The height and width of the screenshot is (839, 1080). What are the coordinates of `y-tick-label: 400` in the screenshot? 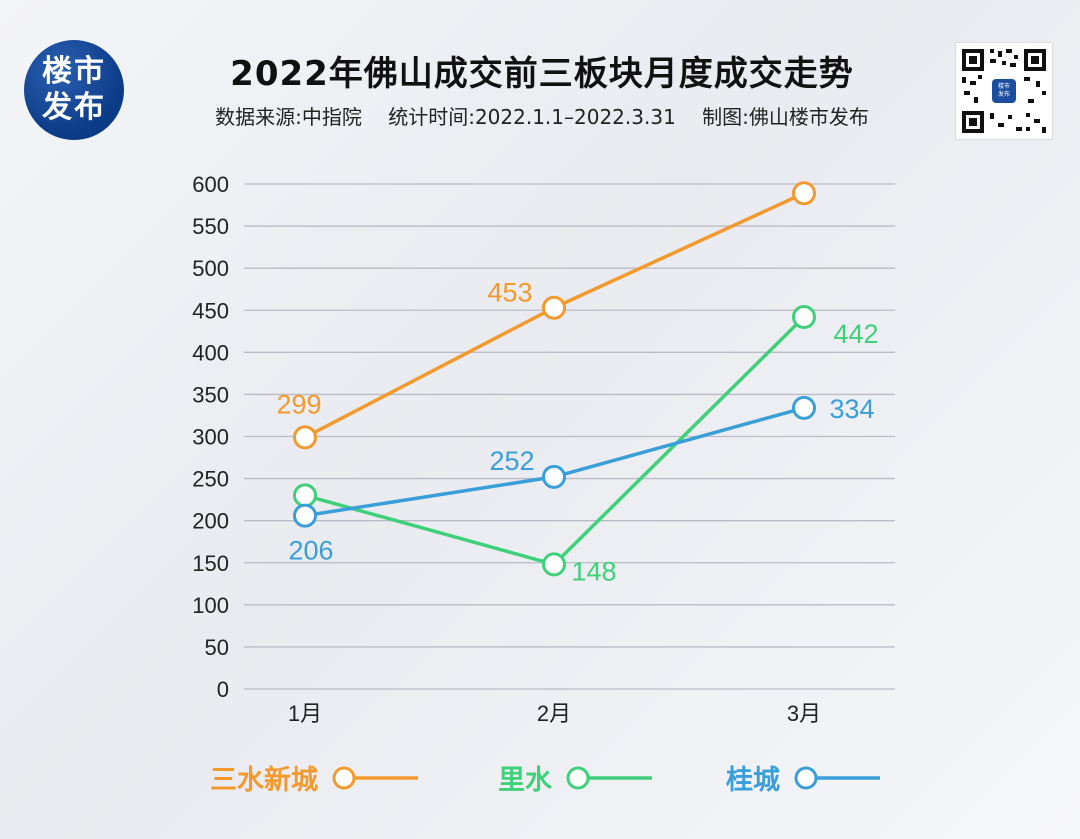 It's located at (210, 352).